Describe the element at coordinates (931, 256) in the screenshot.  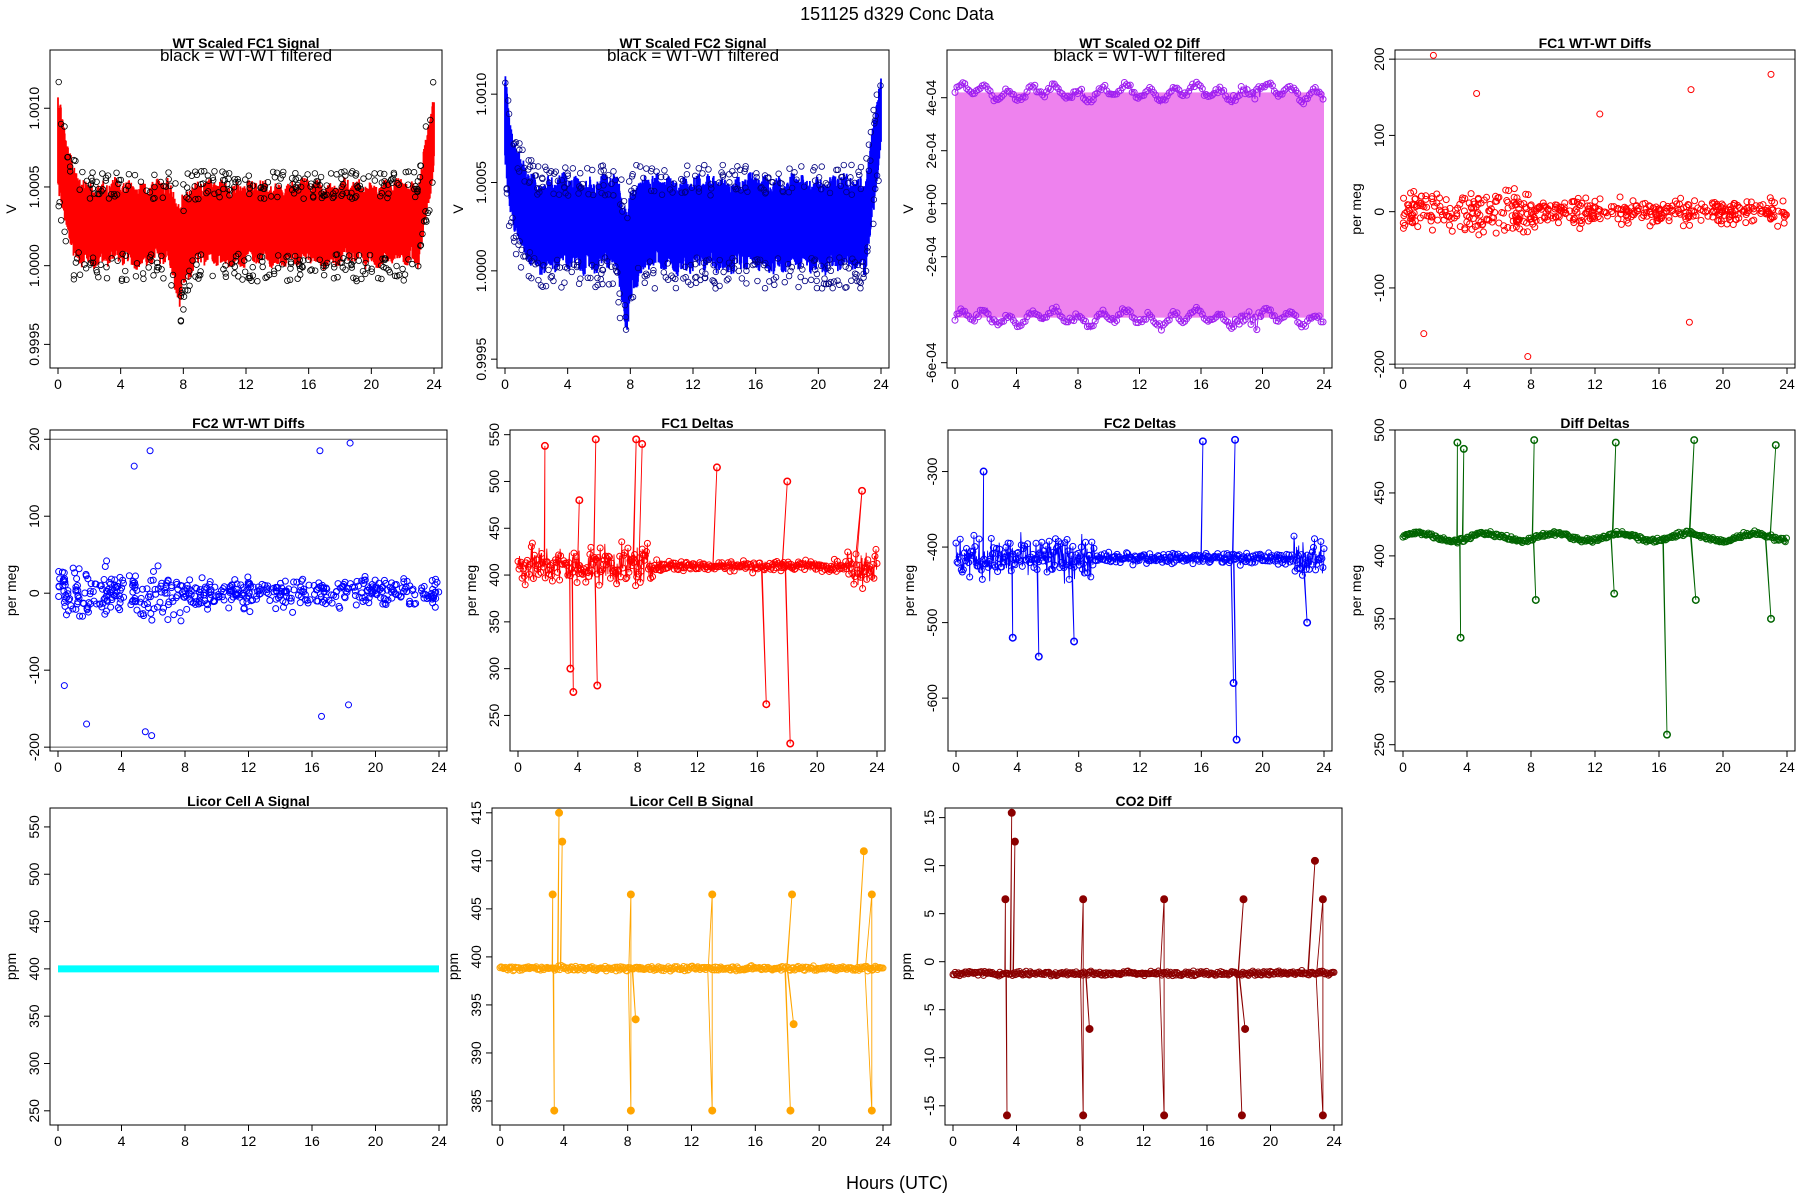
I see `y-tick-label: -2e-04` at that location.